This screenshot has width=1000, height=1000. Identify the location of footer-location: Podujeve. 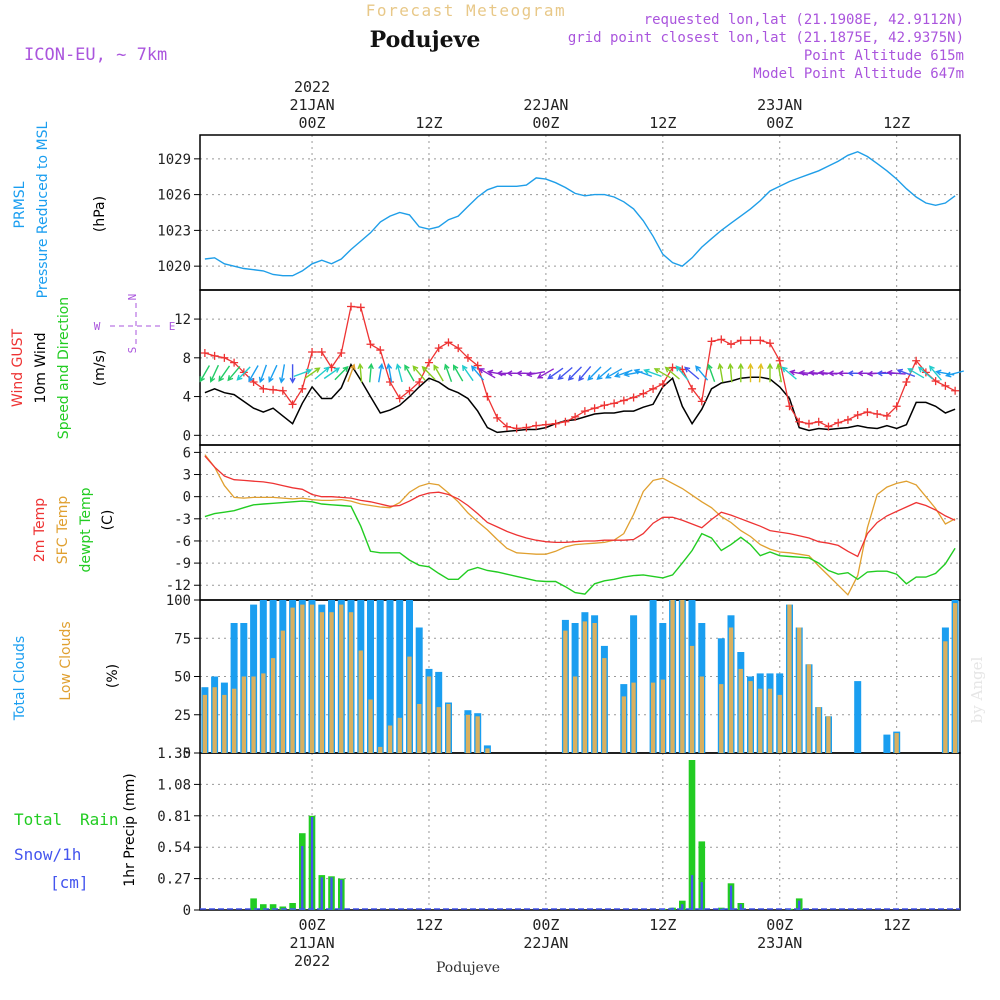
(468, 968).